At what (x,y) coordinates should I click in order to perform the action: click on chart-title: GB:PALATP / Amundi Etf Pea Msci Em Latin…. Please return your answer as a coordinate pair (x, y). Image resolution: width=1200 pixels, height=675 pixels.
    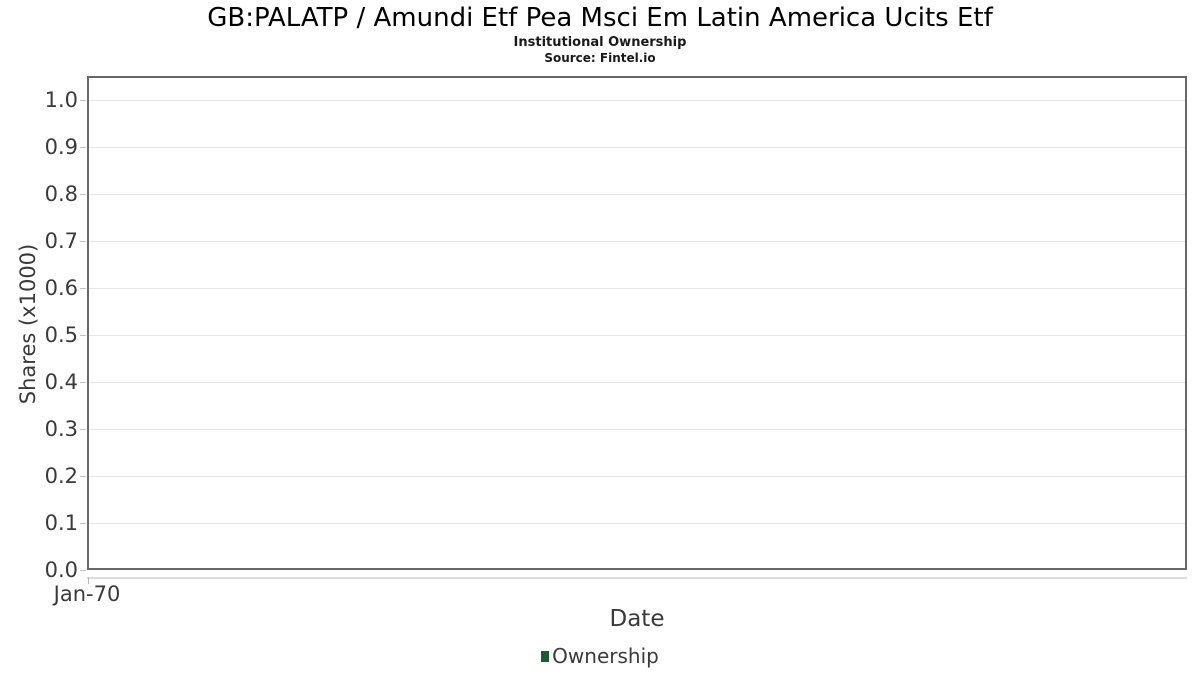
    Looking at the image, I should click on (600, 18).